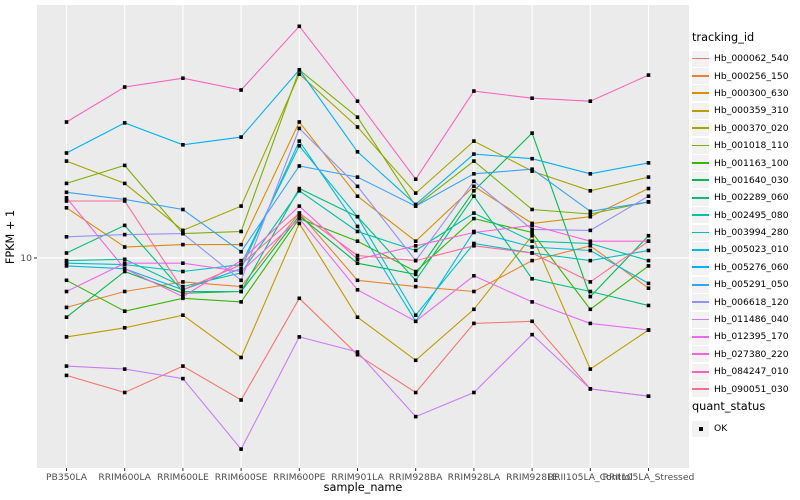 Image resolution: width=800 pixels, height=500 pixels. I want to click on legend-item-label: Hb_005276_060, so click(751, 267).